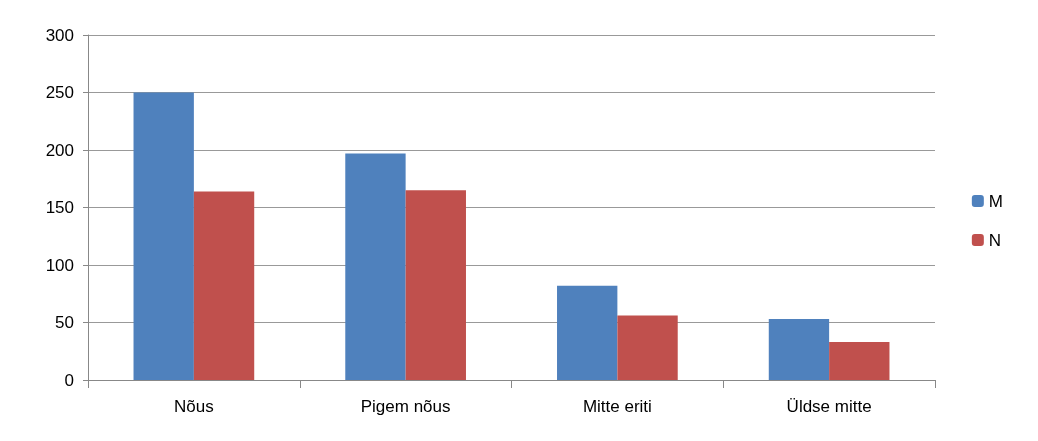 This screenshot has height=441, width=1038. I want to click on legend-label: M, so click(996, 201).